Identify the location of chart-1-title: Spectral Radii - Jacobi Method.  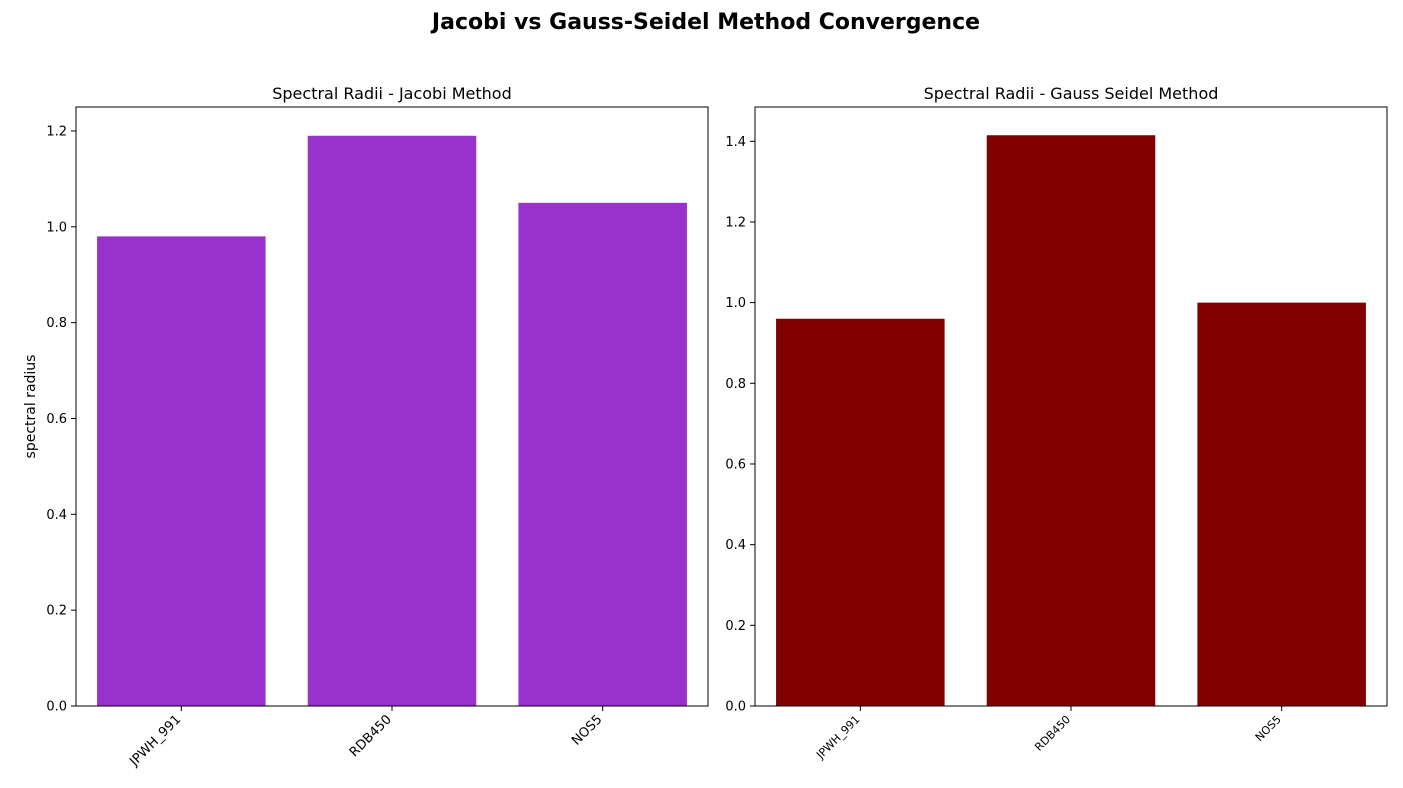
(392, 93).